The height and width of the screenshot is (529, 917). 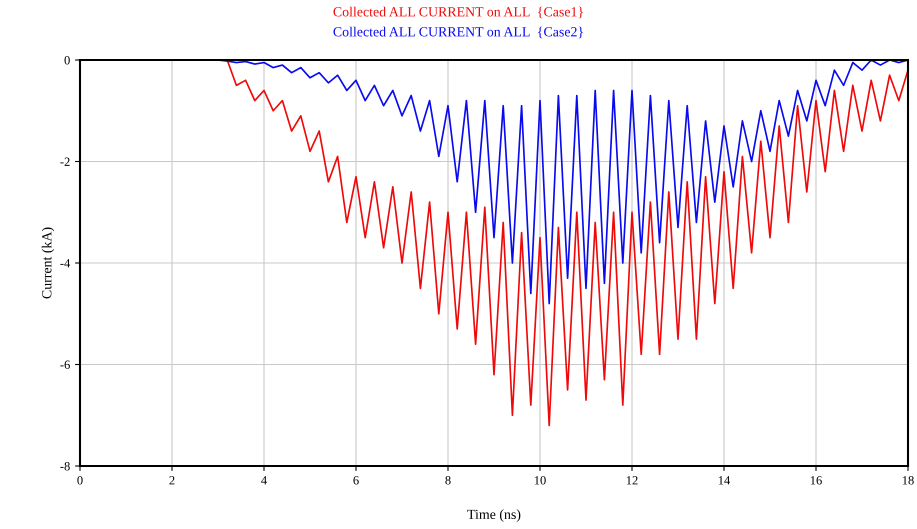 I want to click on x-tick-label: 4, so click(x=264, y=480).